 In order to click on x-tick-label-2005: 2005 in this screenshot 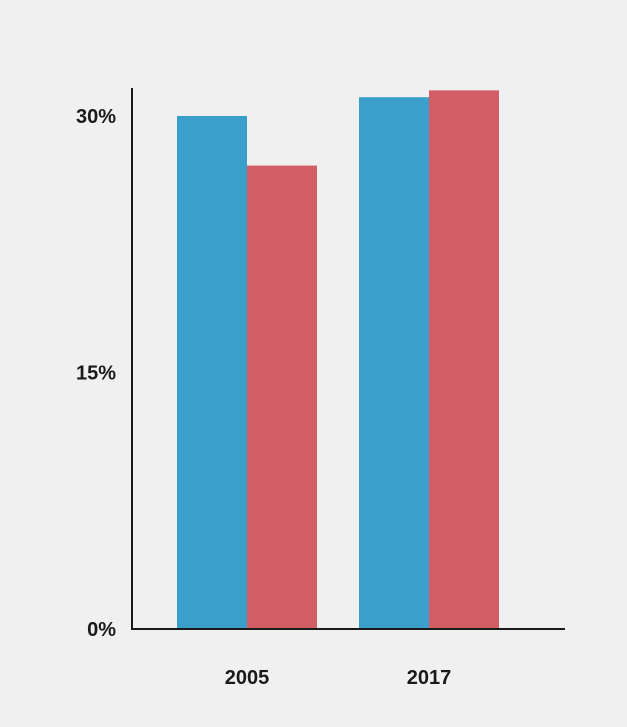, I will do `click(247, 678)`.